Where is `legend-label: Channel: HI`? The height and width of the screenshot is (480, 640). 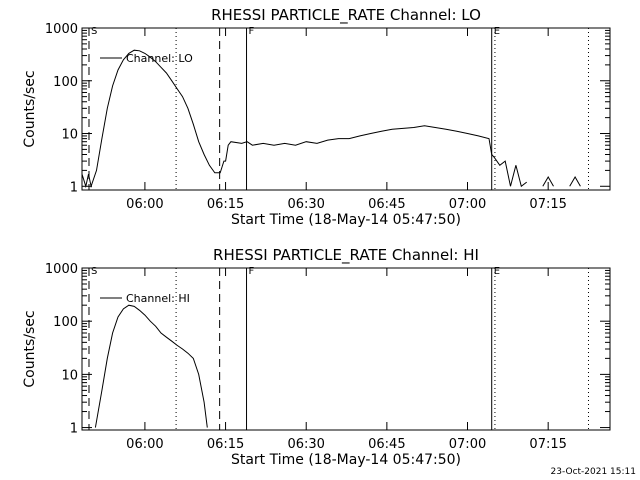
legend-label: Channel: HI is located at coordinates (158, 298).